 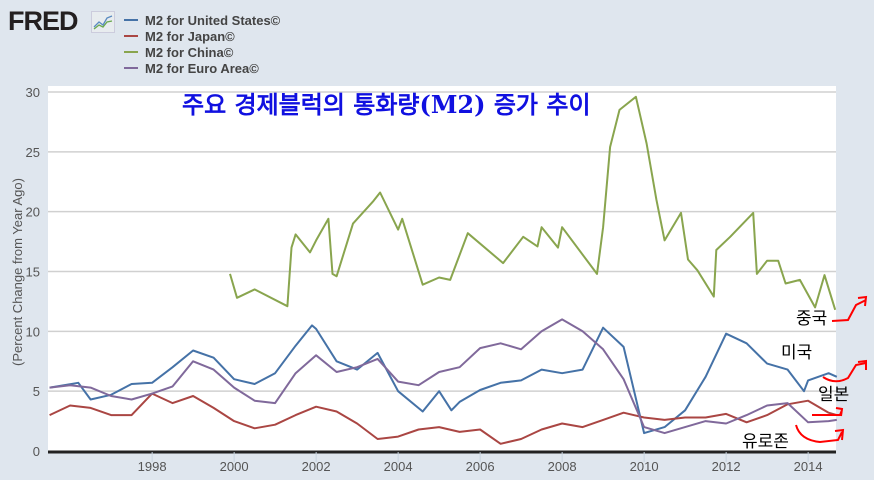 What do you see at coordinates (33, 331) in the screenshot?
I see `y-tick-label: 10` at bounding box center [33, 331].